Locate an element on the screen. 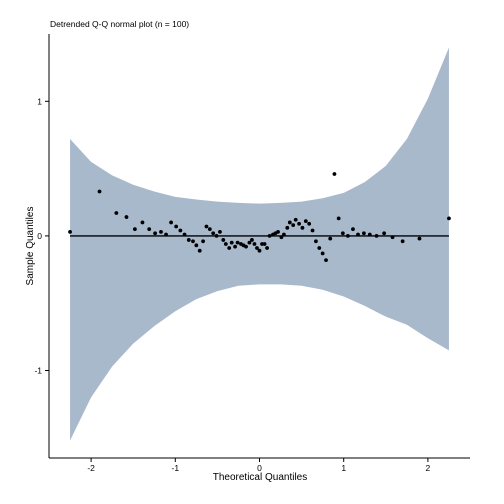 The image size is (504, 504). y-tick-label: 1 is located at coordinates (39, 101).